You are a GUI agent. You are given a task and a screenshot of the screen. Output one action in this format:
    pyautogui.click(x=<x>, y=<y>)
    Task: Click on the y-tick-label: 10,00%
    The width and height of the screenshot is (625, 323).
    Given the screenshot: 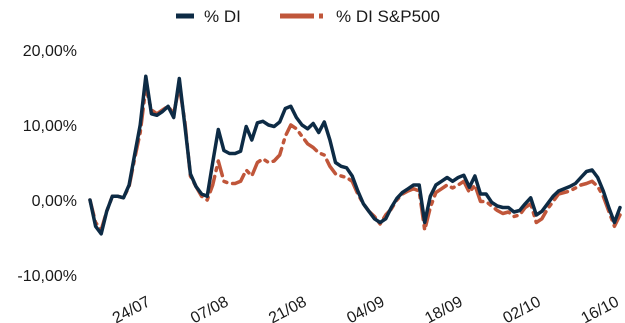 What is the action you would take?
    pyautogui.click(x=50, y=126)
    